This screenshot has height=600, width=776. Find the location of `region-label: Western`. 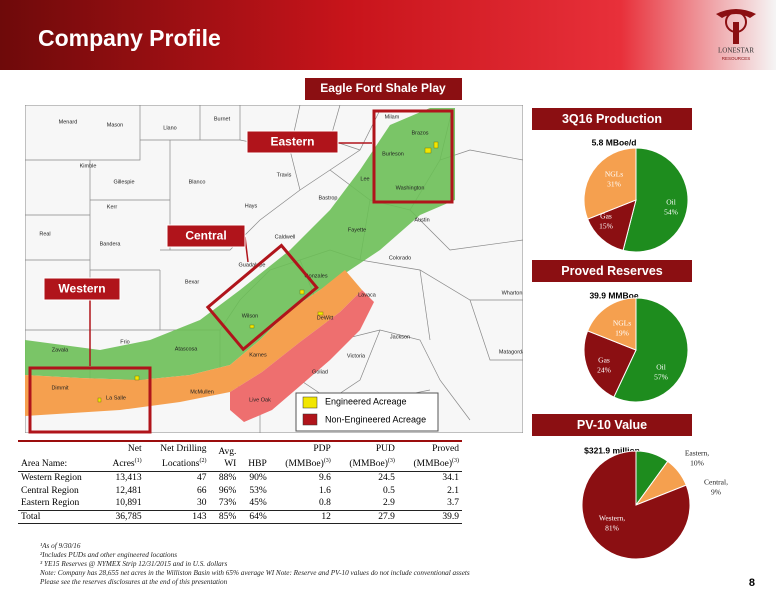

region-label: Western is located at coordinates (81, 289).